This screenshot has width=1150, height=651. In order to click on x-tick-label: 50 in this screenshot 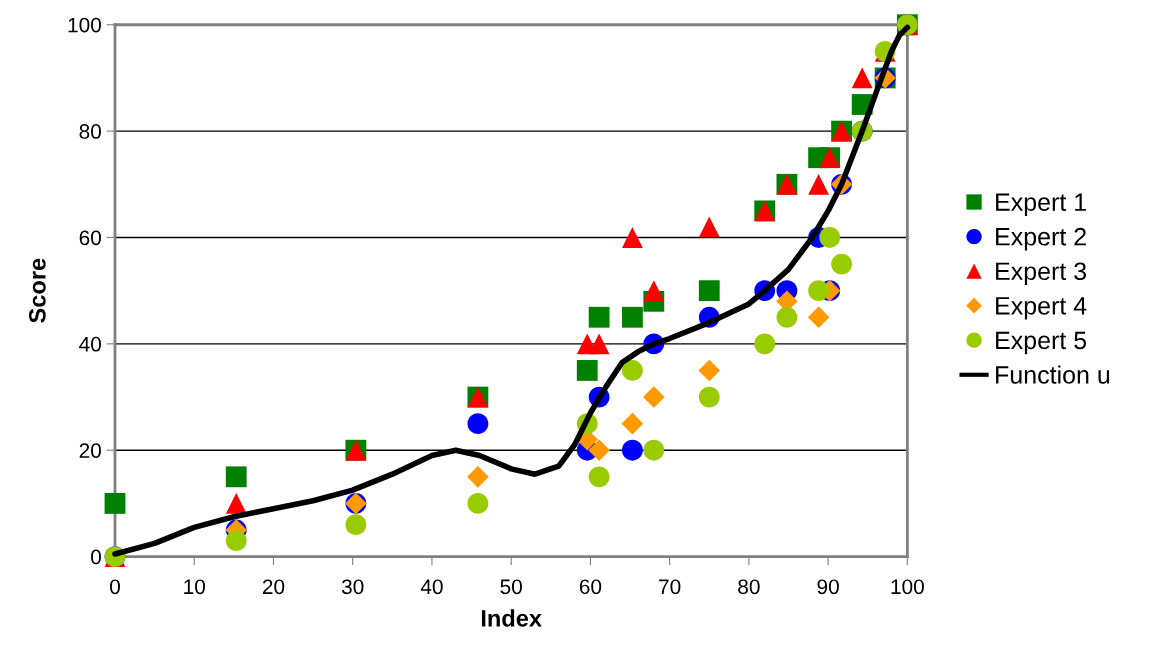, I will do `click(511, 587)`.